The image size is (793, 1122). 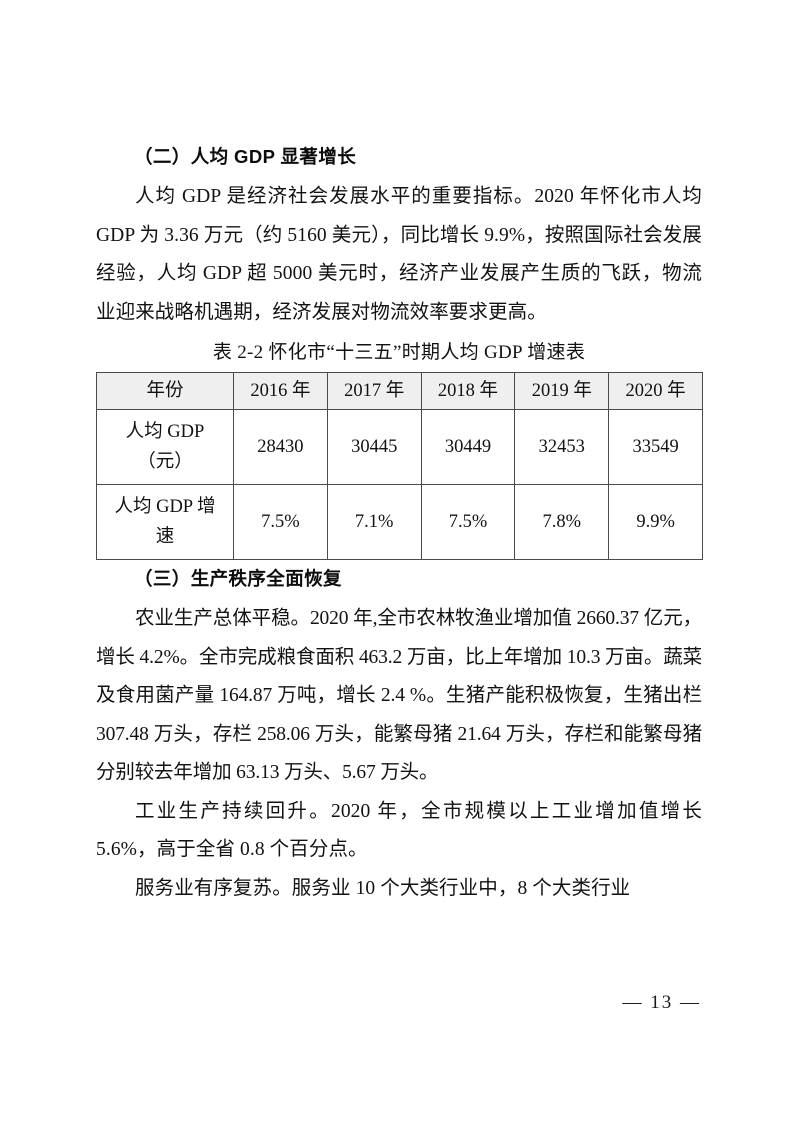 What do you see at coordinates (280, 447) in the screenshot?
I see `table-cell: 28430` at bounding box center [280, 447].